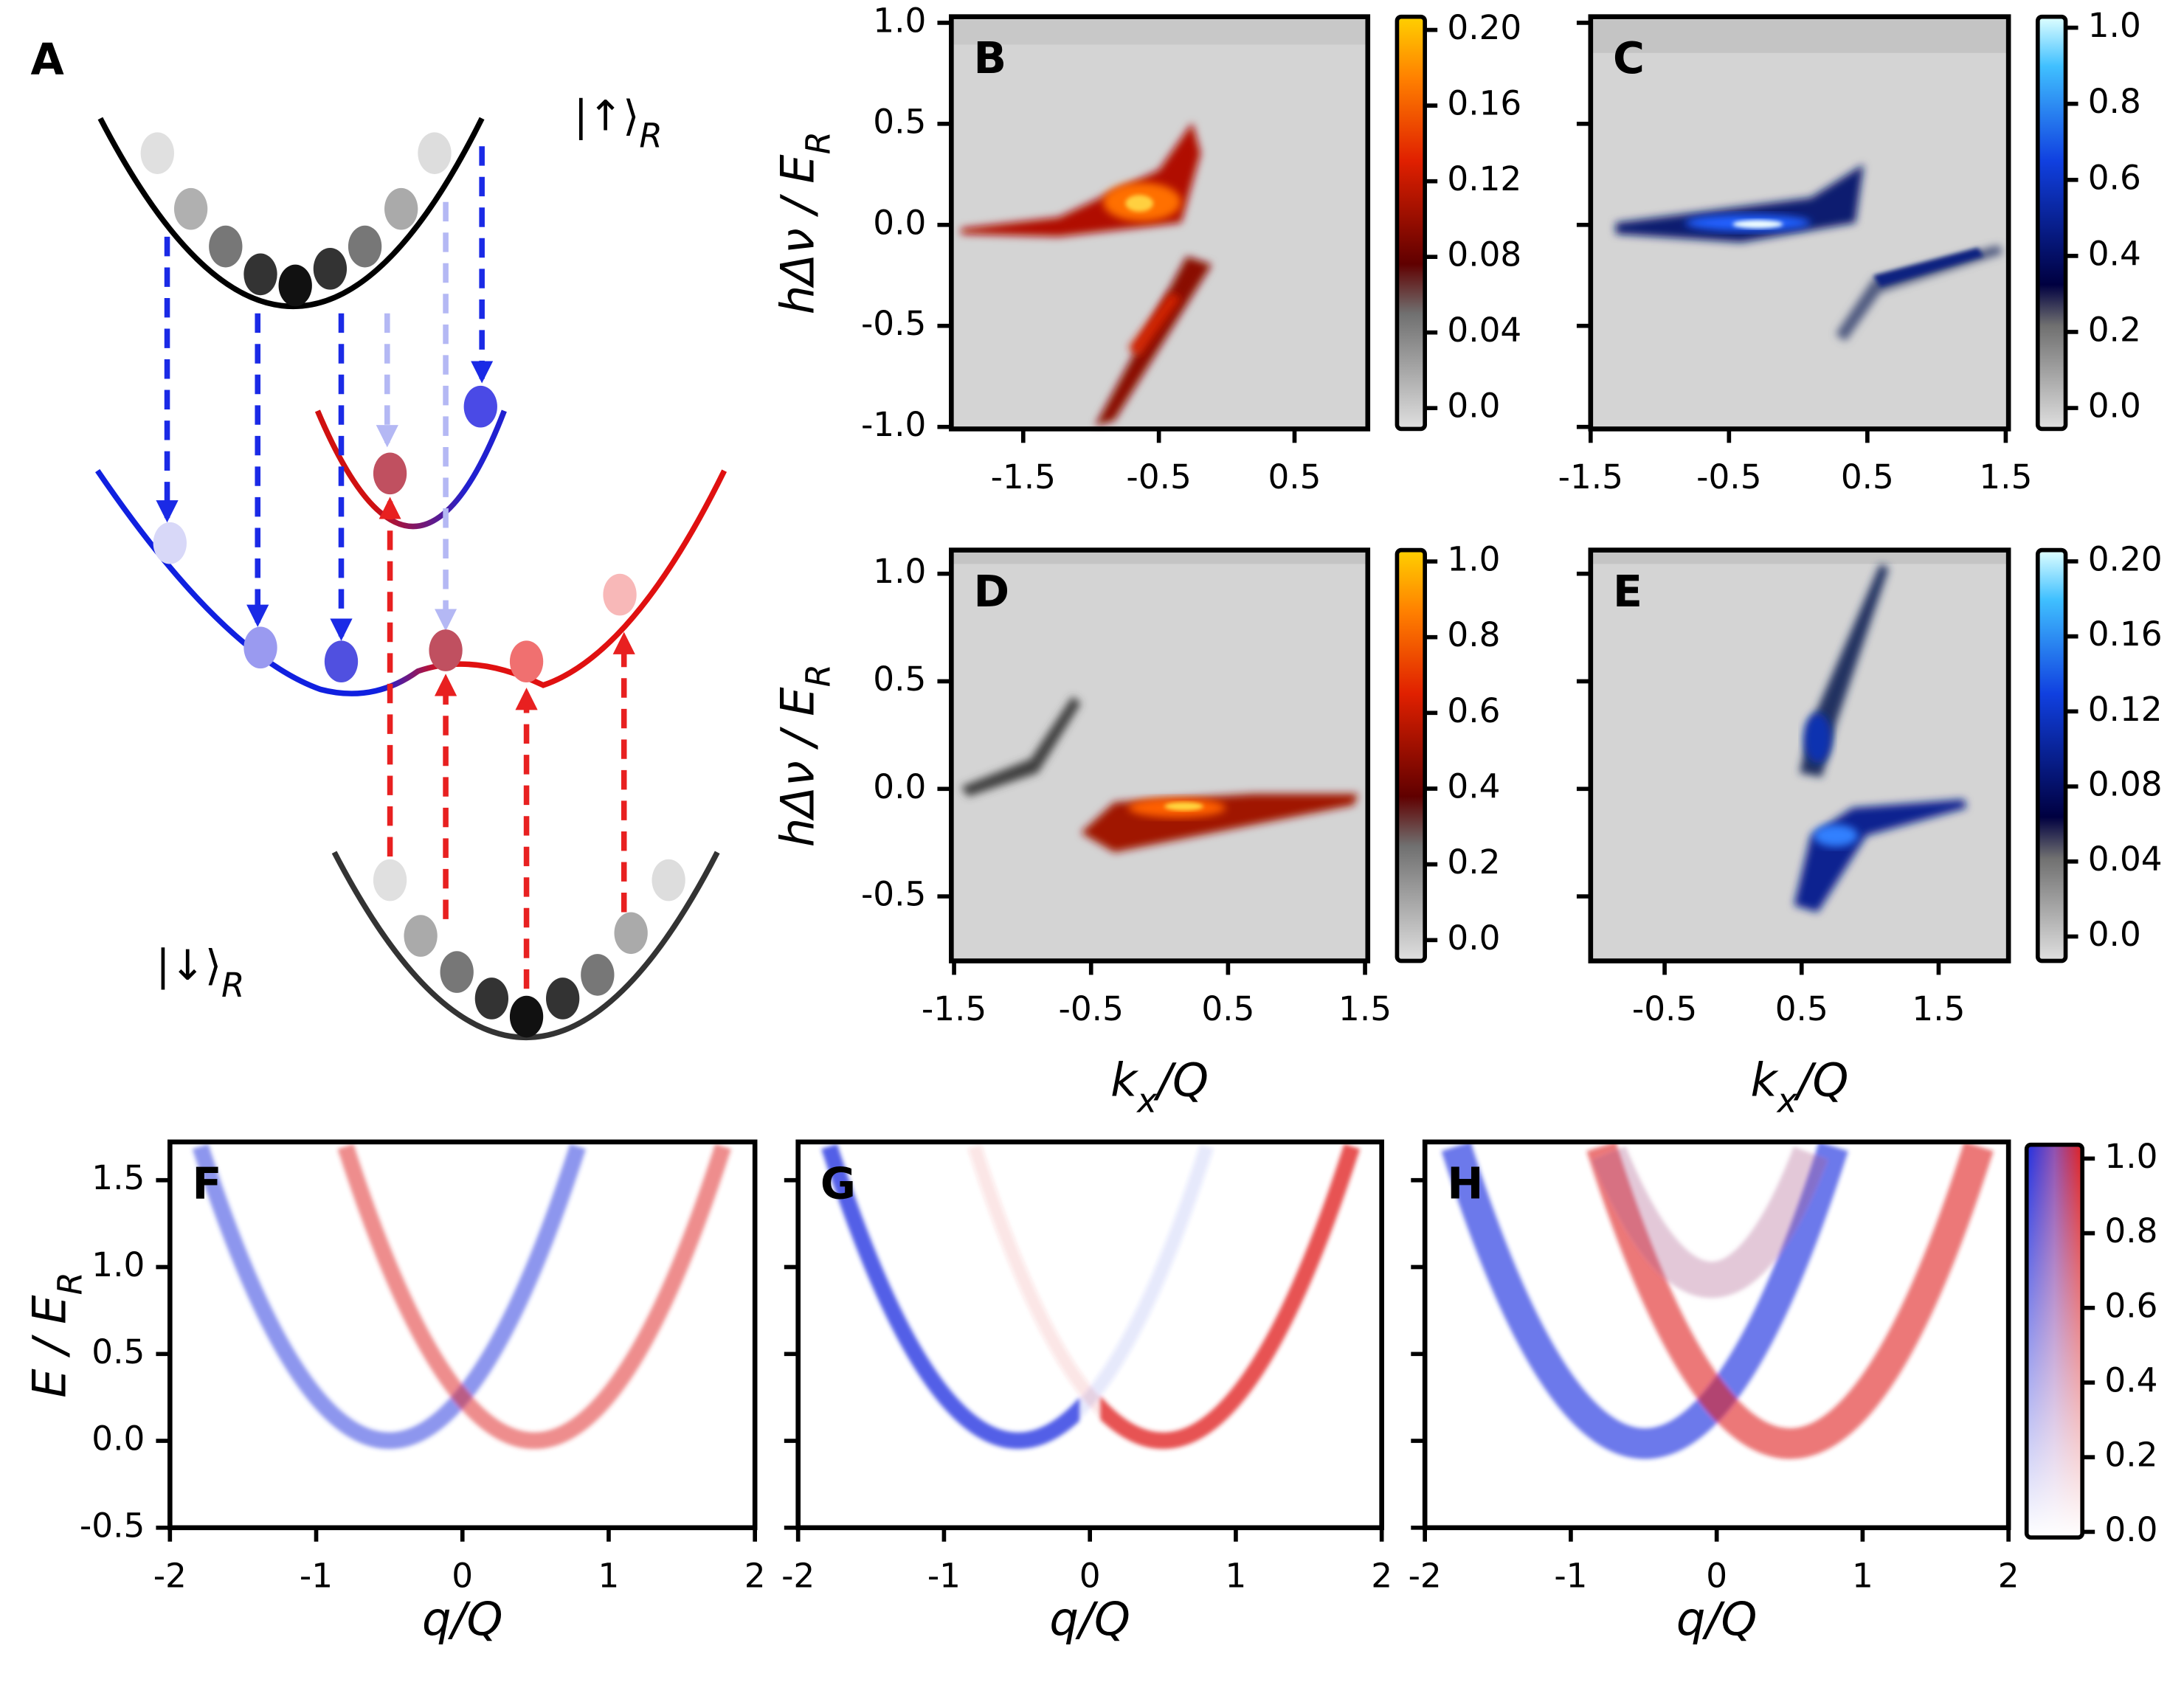 This screenshot has width=2184, height=1699. What do you see at coordinates (56, 1335) in the screenshot?
I see `y-axis-label: E / ER` at bounding box center [56, 1335].